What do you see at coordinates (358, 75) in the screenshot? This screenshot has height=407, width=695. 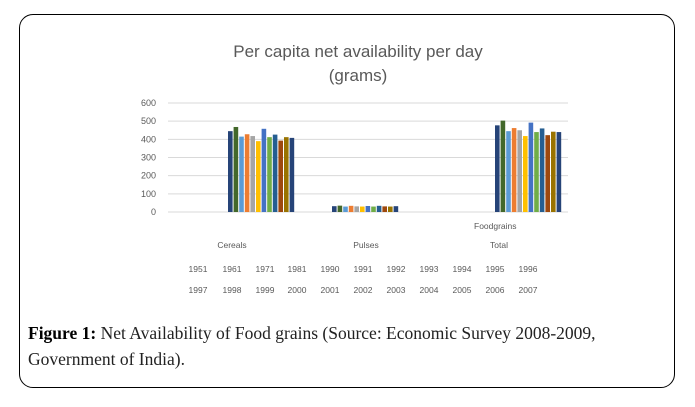 I see `chart-title-line-2: (grams)` at bounding box center [358, 75].